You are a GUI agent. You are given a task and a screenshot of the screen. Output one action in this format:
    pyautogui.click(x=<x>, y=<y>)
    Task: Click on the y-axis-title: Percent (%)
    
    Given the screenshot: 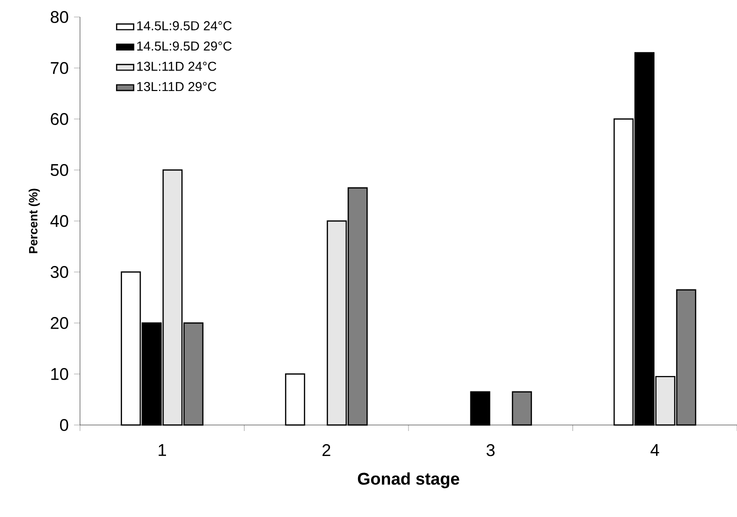 What is the action you would take?
    pyautogui.click(x=34, y=221)
    